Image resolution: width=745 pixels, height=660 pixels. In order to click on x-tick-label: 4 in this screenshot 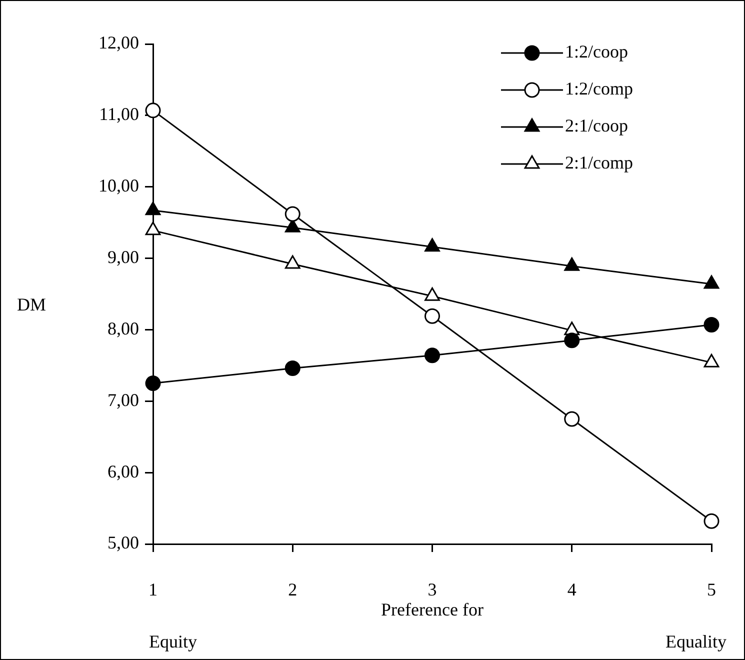, I will do `click(571, 590)`.